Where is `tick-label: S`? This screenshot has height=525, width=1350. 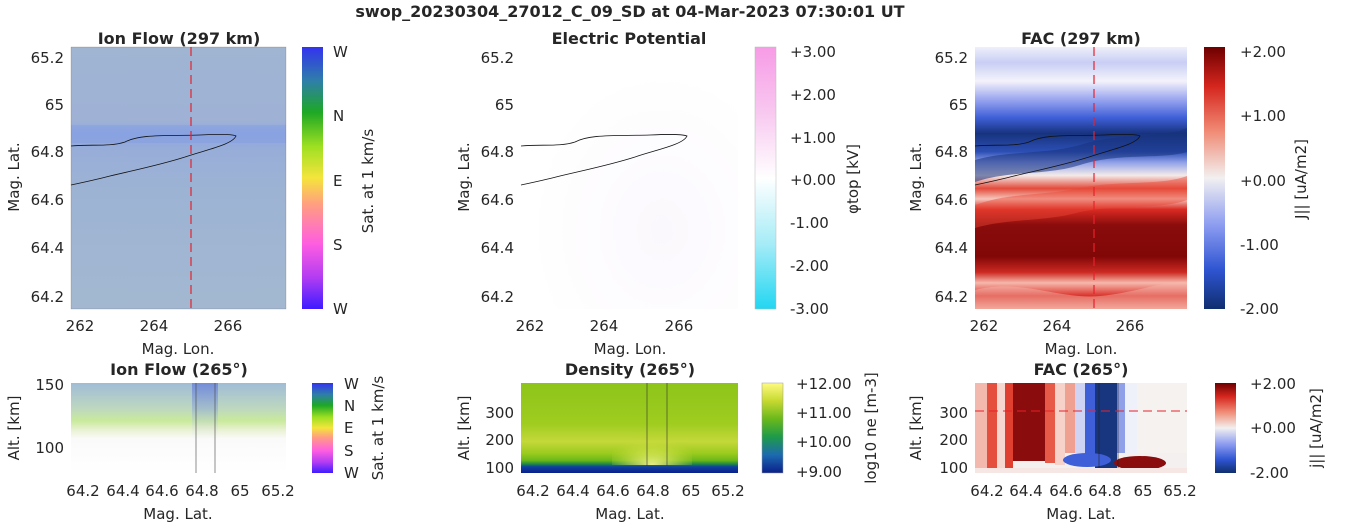
tick-label: S is located at coordinates (349, 451).